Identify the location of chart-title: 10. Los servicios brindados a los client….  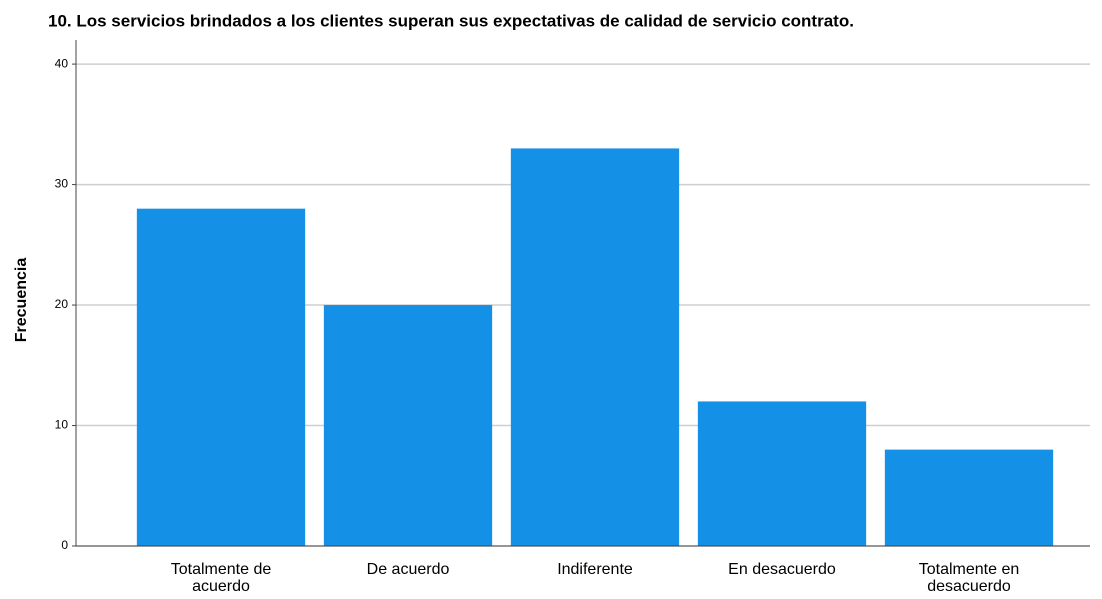
(451, 20).